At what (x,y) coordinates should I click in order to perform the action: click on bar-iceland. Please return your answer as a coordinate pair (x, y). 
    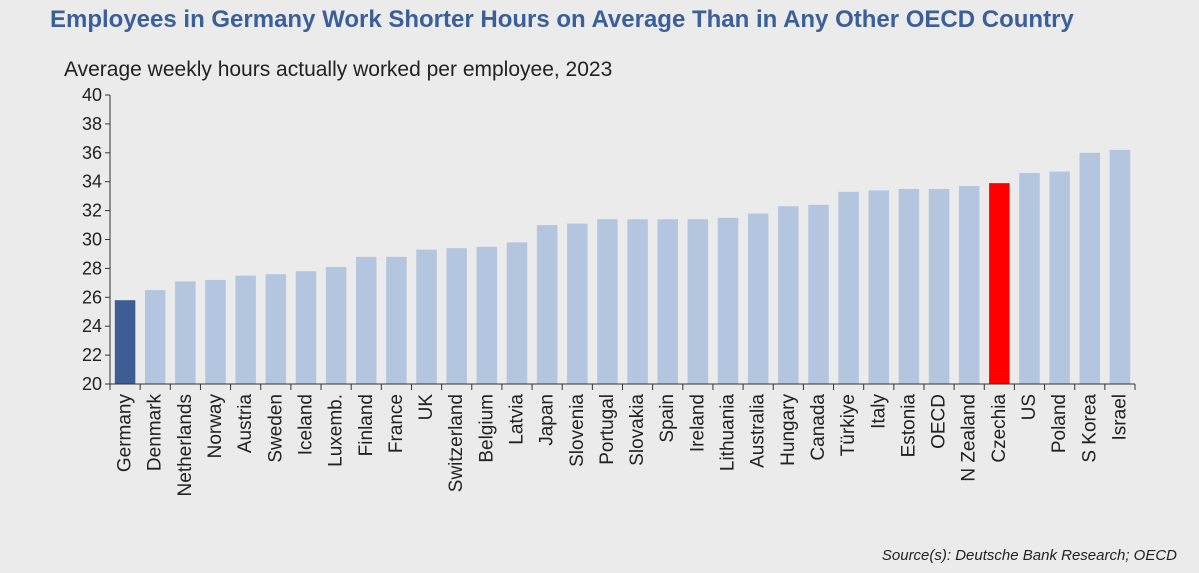
    Looking at the image, I should click on (306, 327).